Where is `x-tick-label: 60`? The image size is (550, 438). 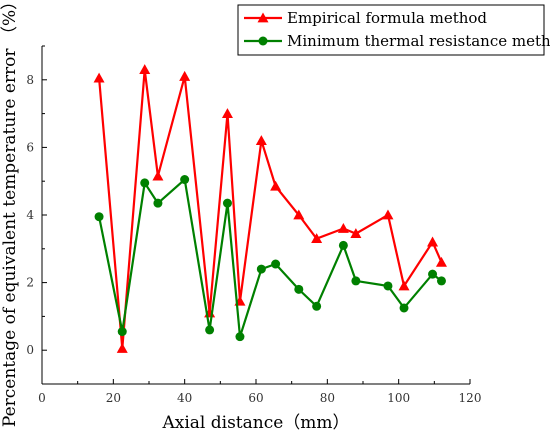 x-tick-label: 60 is located at coordinates (255, 398).